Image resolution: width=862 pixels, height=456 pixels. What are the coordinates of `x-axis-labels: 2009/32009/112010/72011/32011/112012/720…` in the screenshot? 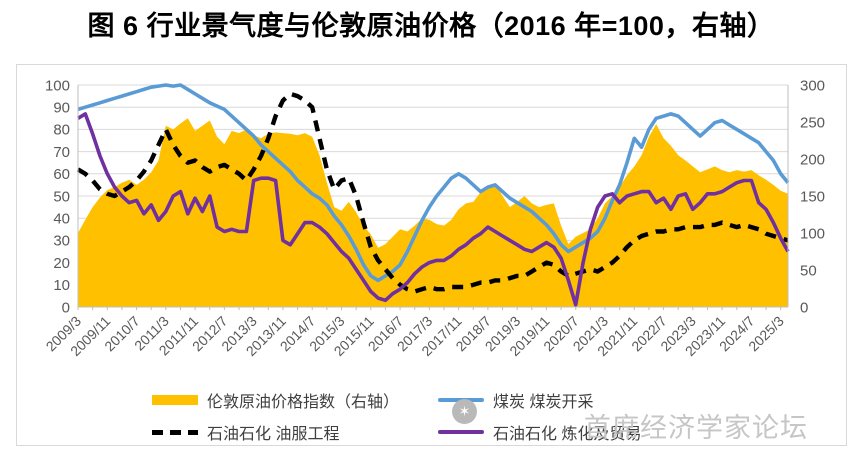 It's located at (415, 336).